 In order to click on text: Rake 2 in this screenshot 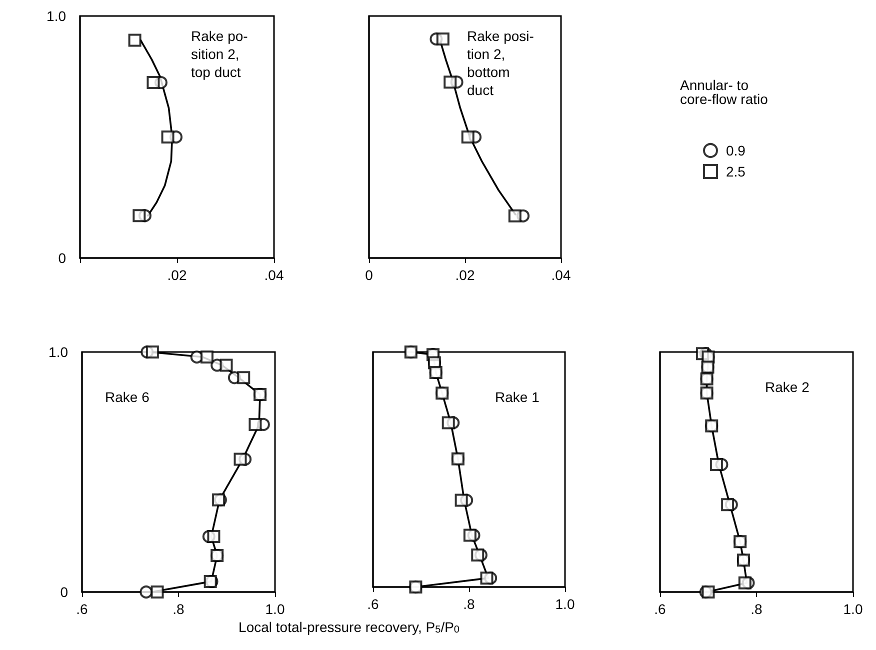, I will do `click(787, 387)`.